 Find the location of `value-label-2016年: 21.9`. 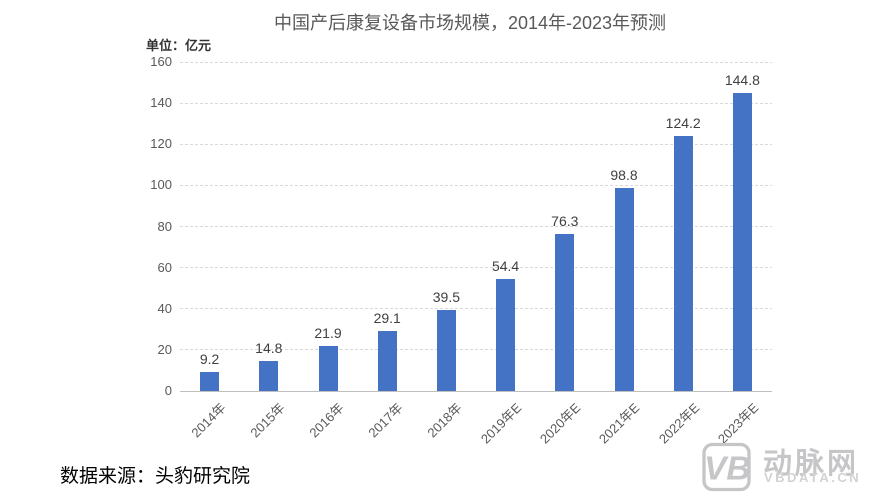

value-label-2016年: 21.9 is located at coordinates (328, 332).